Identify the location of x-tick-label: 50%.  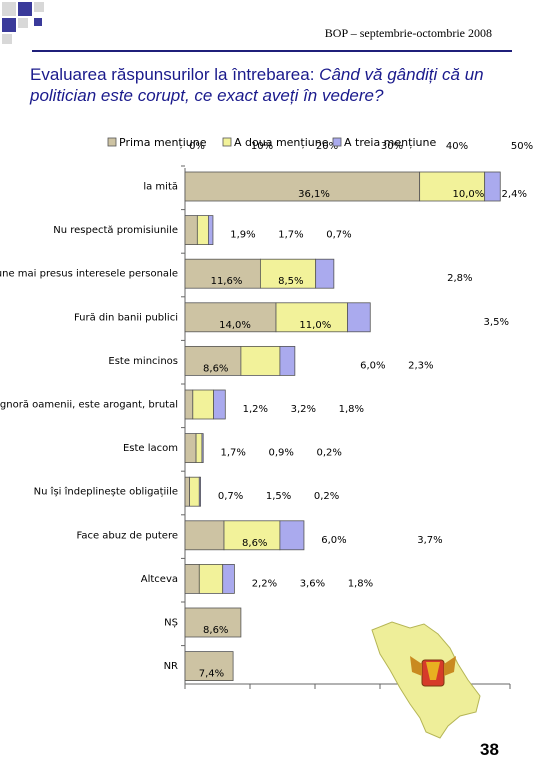
(522, 146).